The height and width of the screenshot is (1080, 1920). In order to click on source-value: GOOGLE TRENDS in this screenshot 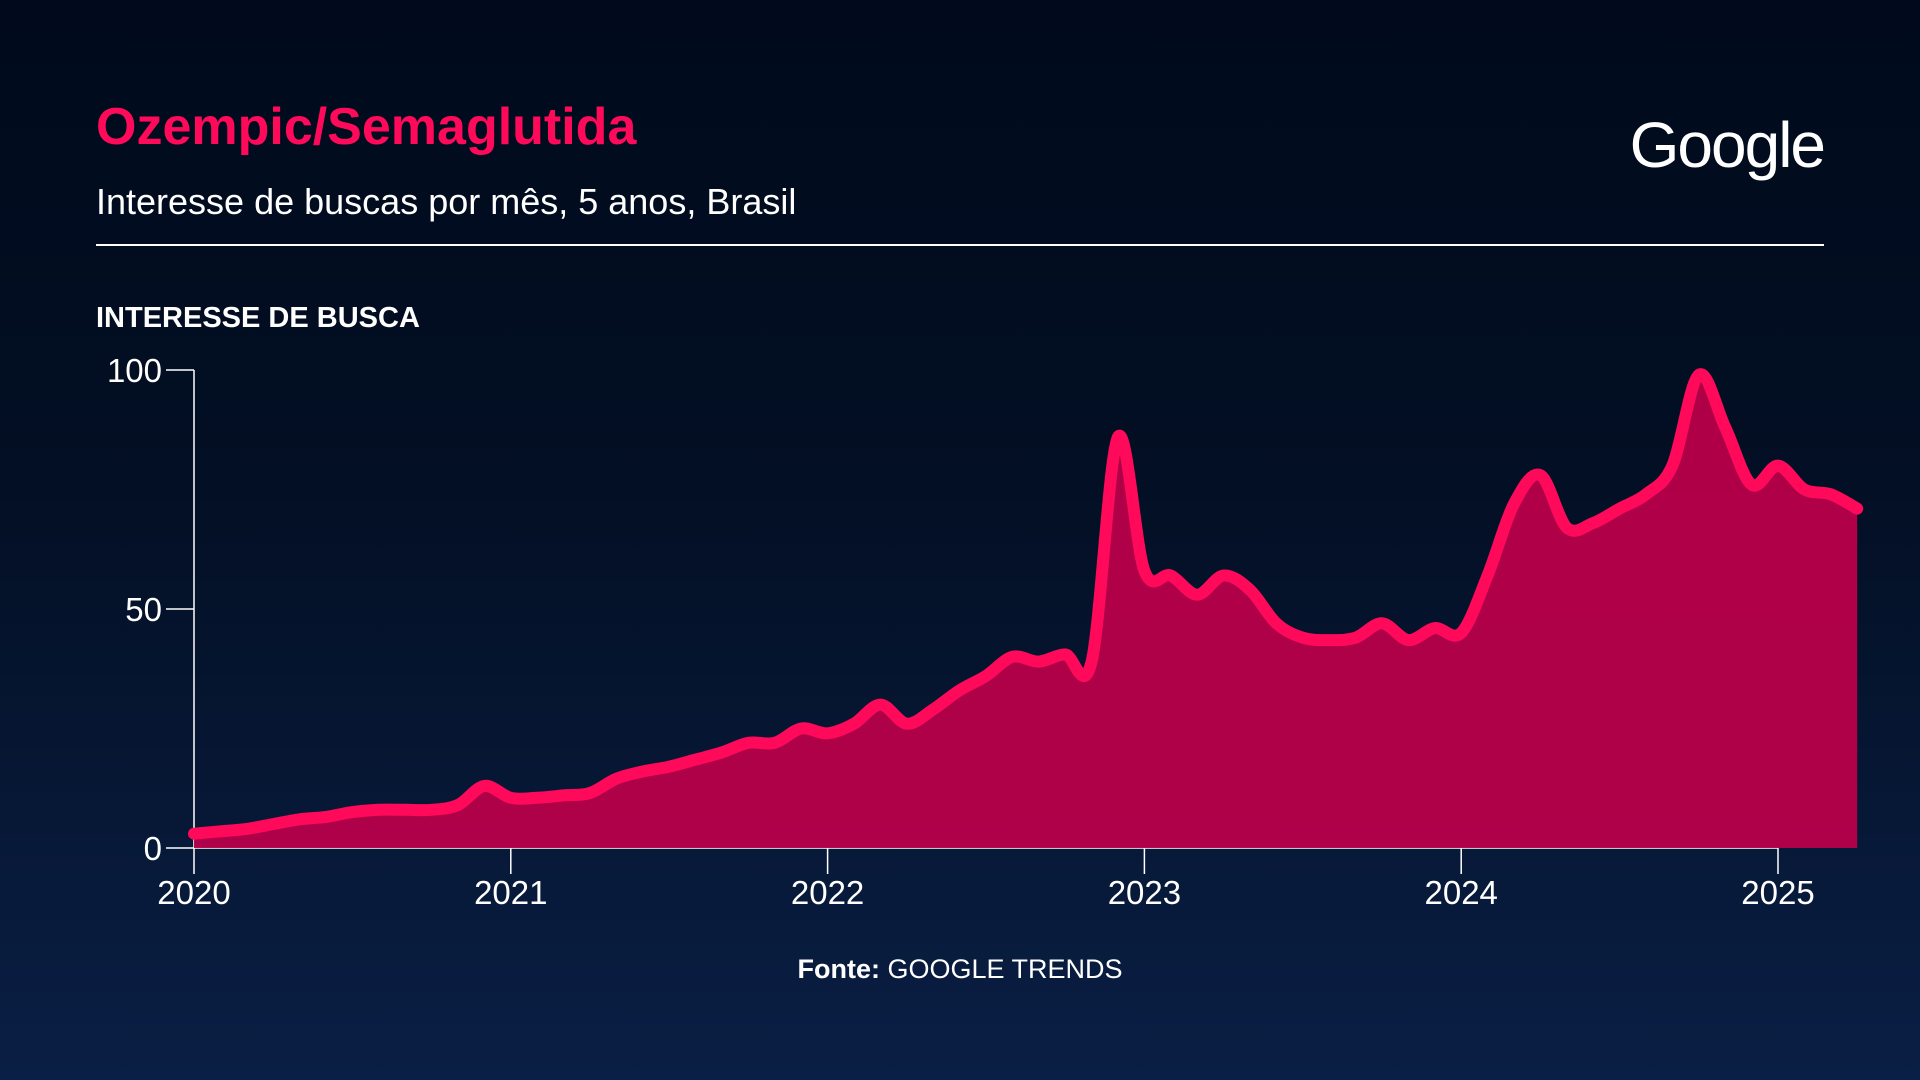, I will do `click(1005, 969)`.